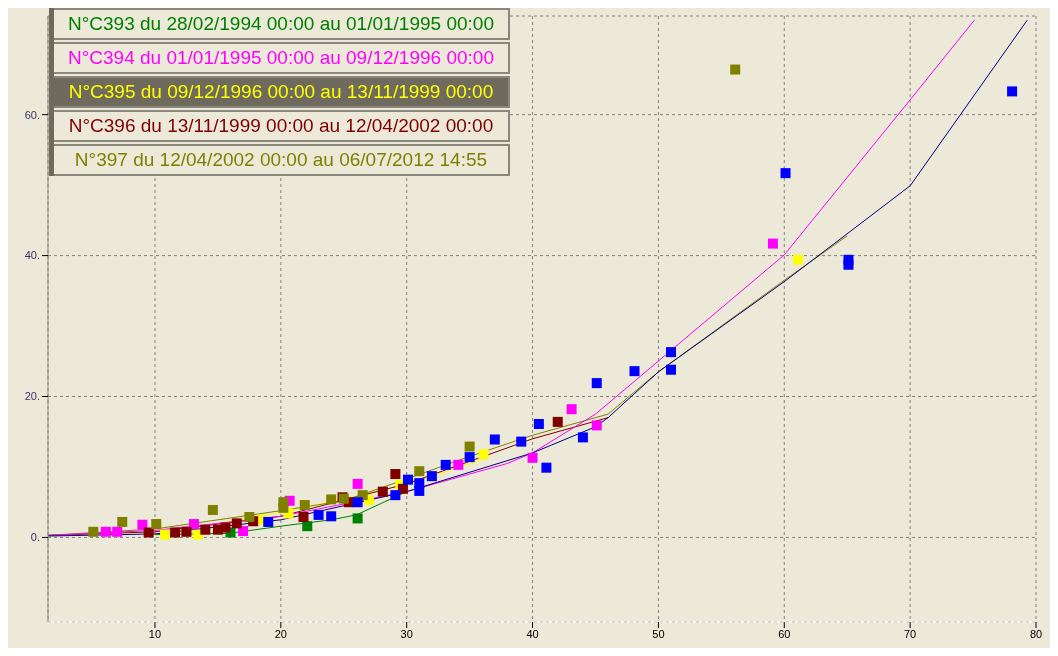  What do you see at coordinates (406, 633) in the screenshot?
I see `x-tick-label: 30` at bounding box center [406, 633].